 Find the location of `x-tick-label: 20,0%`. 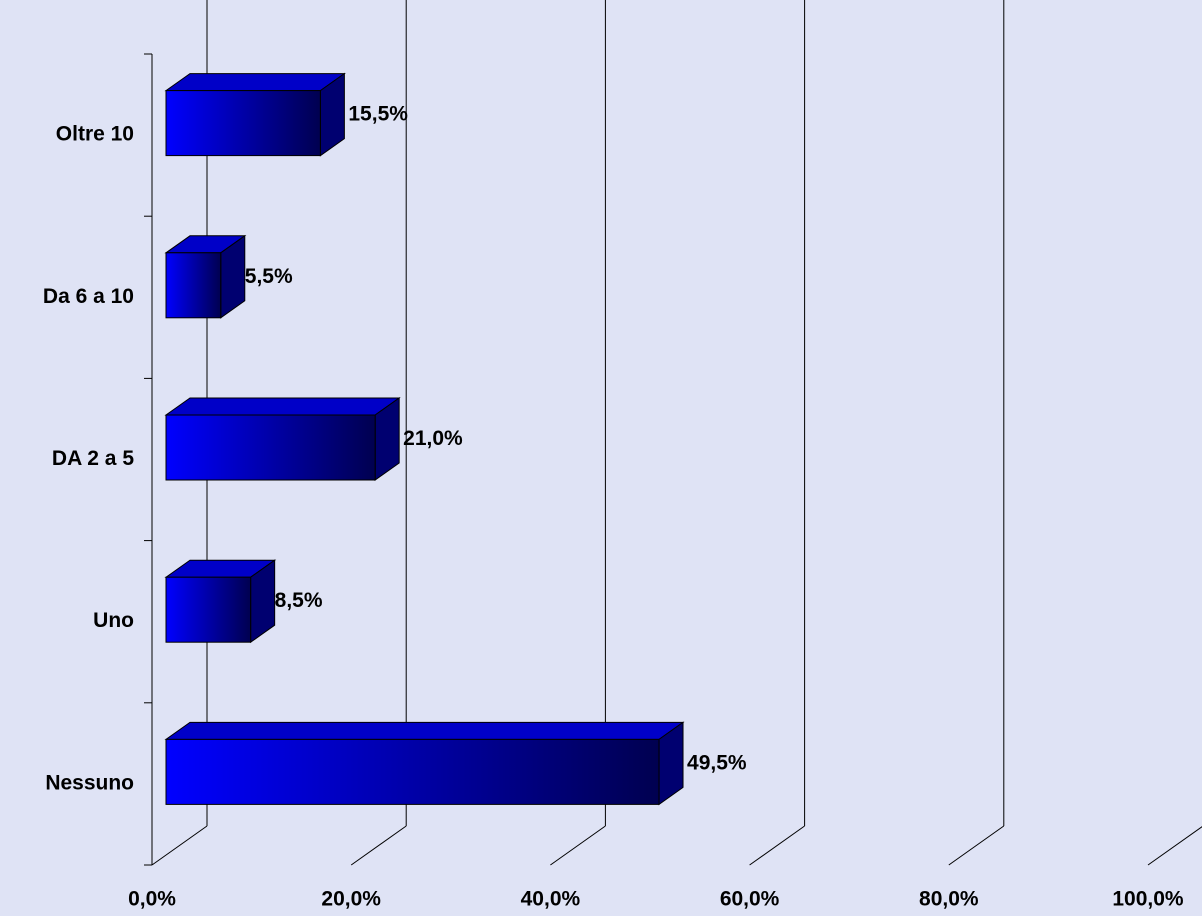

x-tick-label: 20,0% is located at coordinates (351, 899).